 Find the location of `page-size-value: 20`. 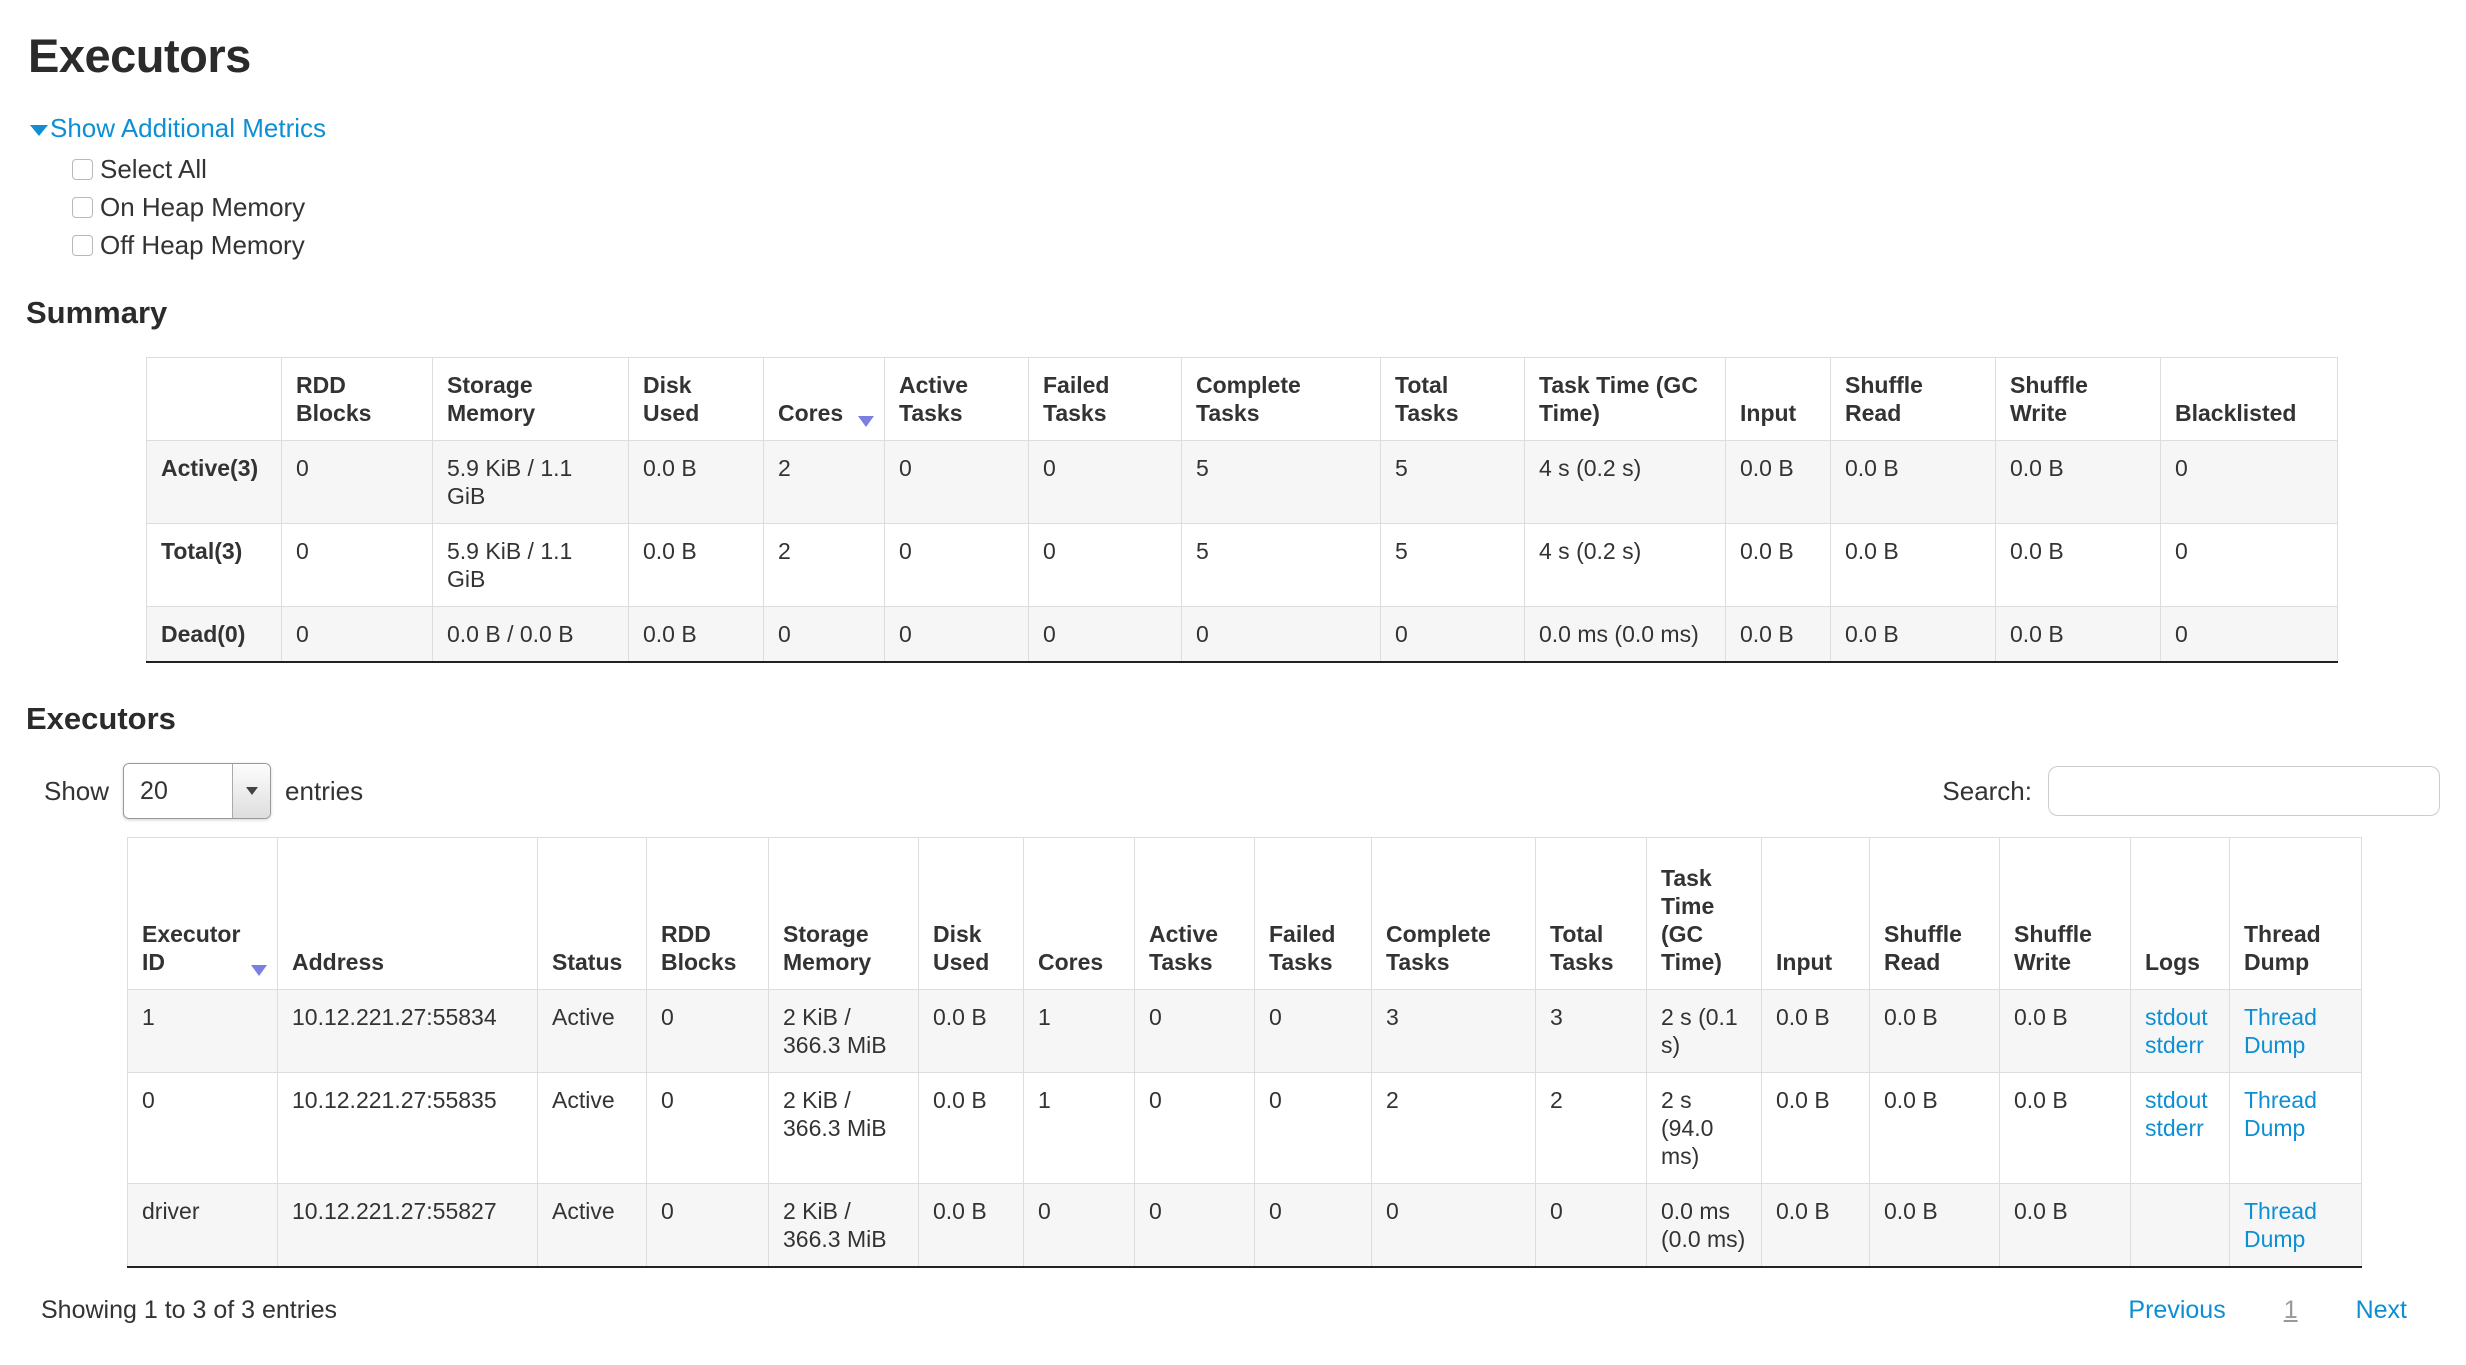

page-size-value: 20 is located at coordinates (154, 790).